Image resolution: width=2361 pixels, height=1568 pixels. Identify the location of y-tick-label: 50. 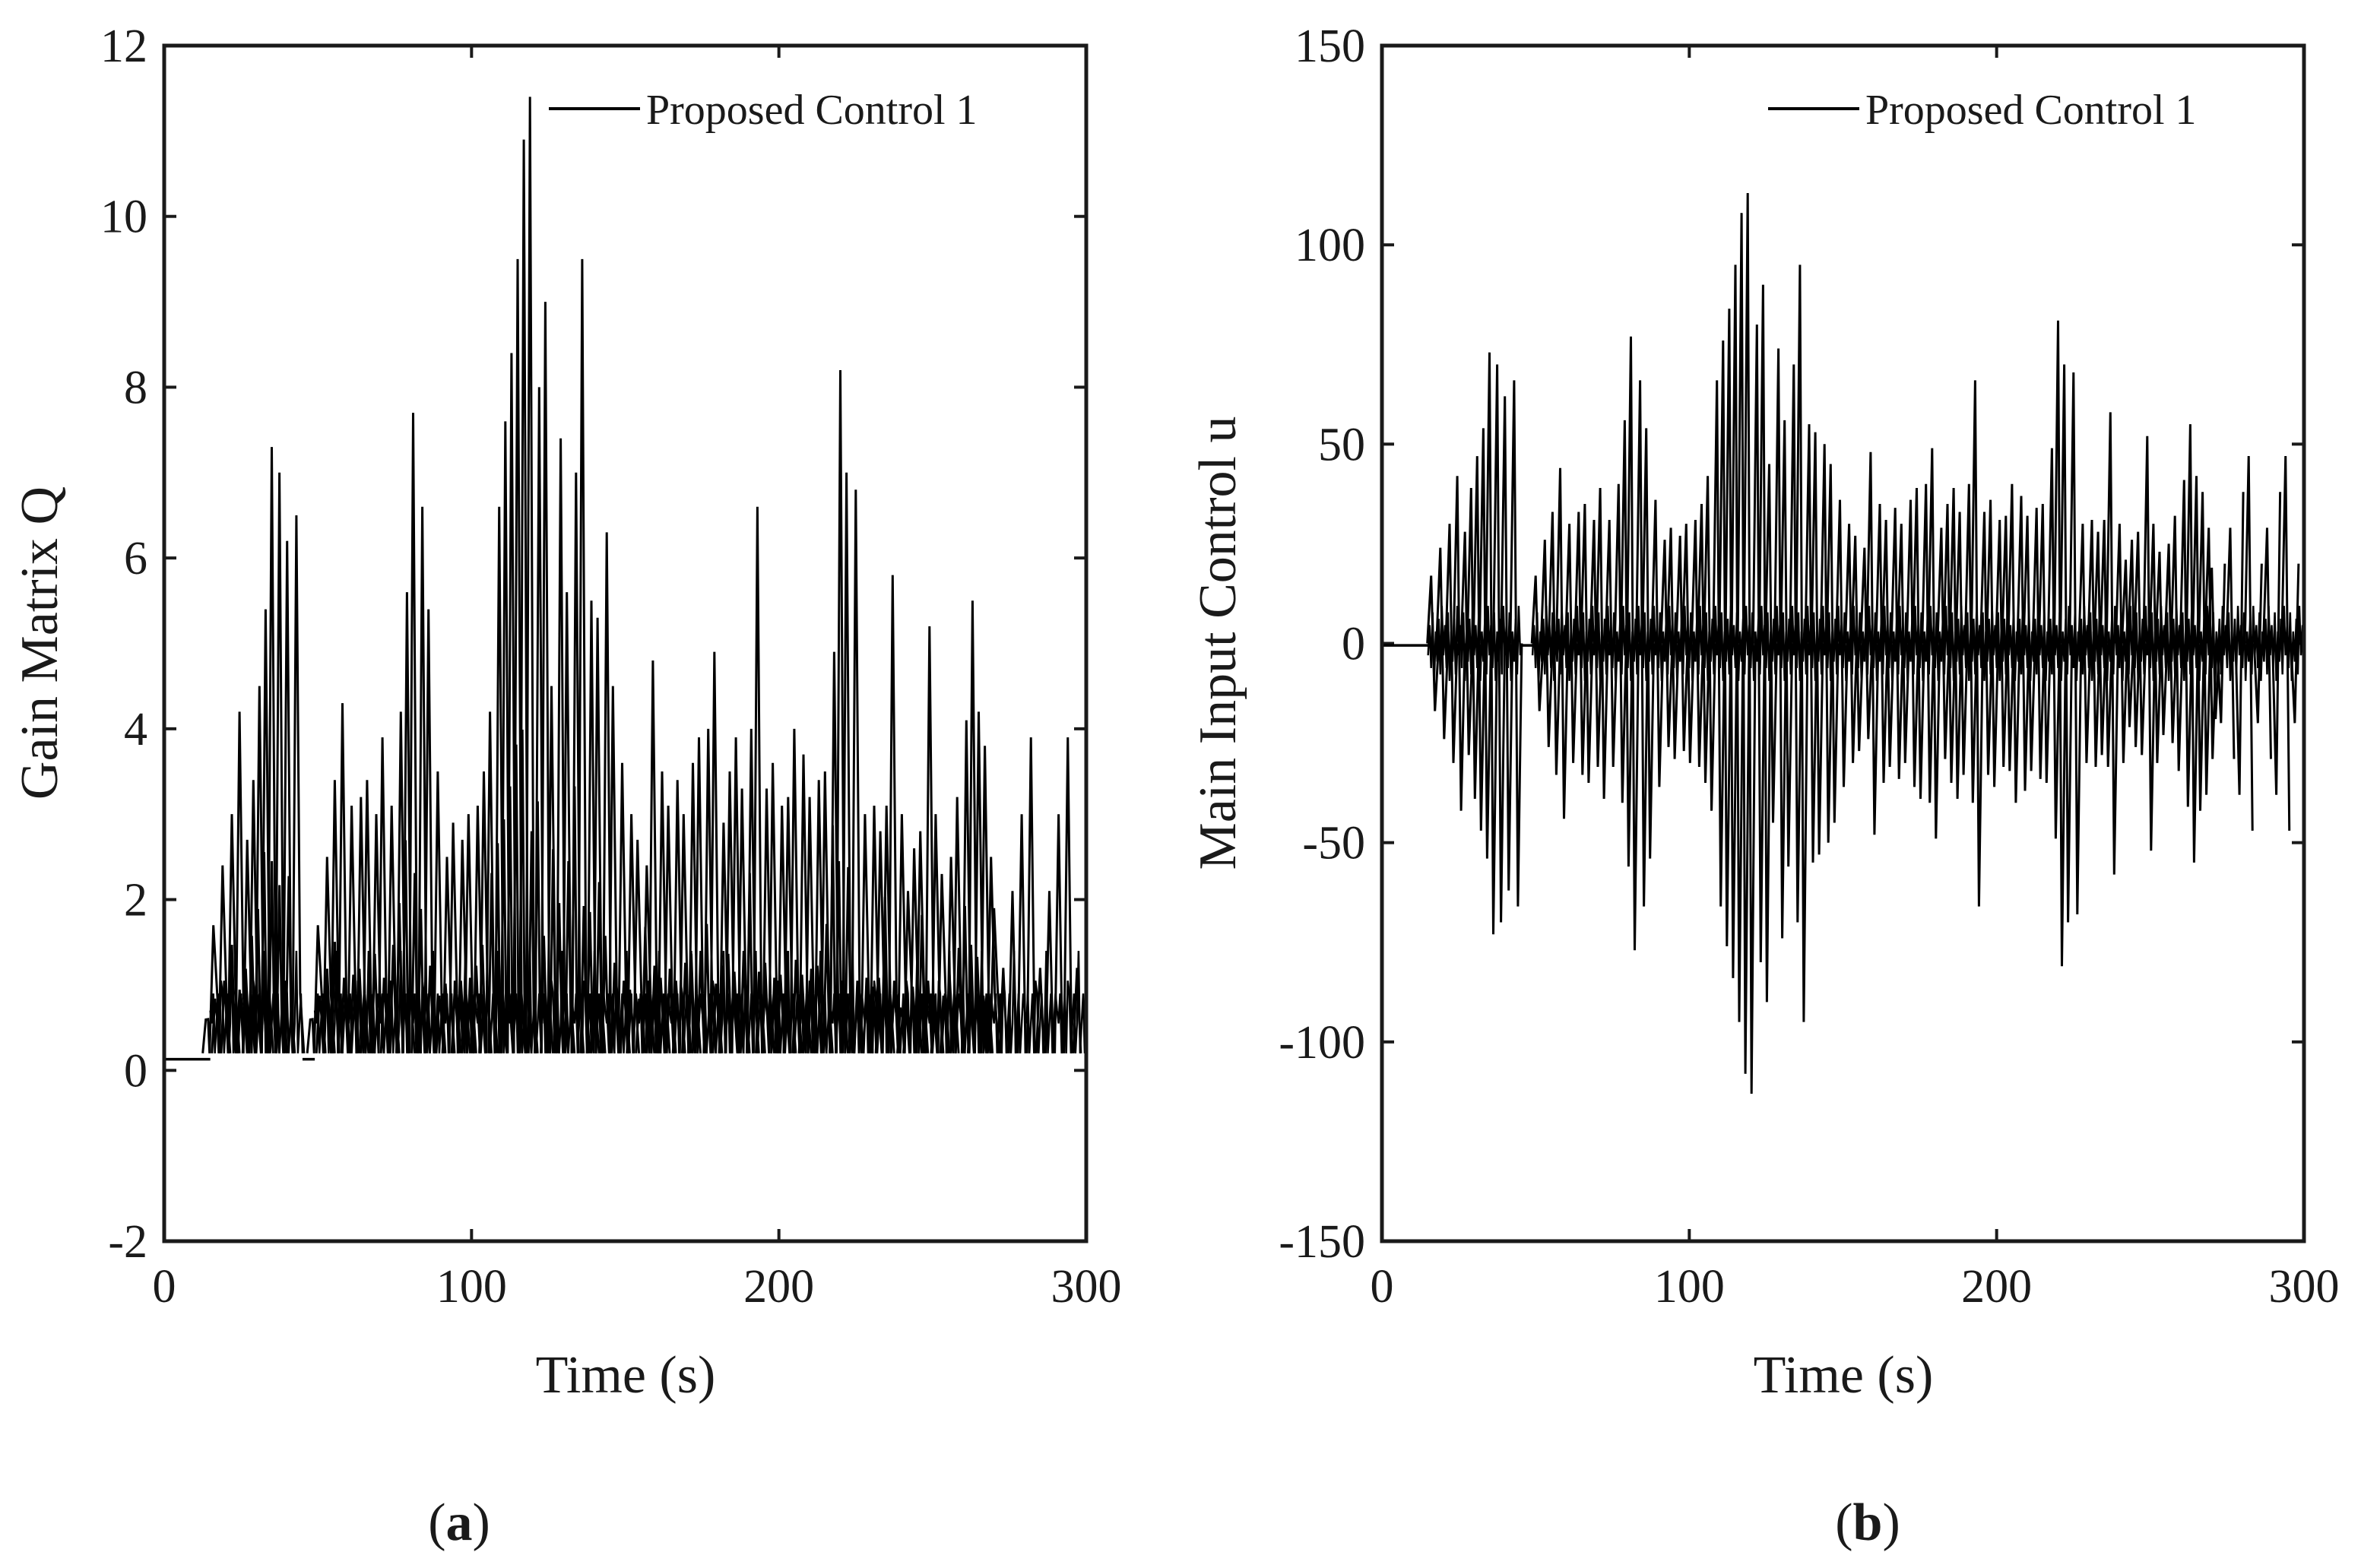
(1341, 444).